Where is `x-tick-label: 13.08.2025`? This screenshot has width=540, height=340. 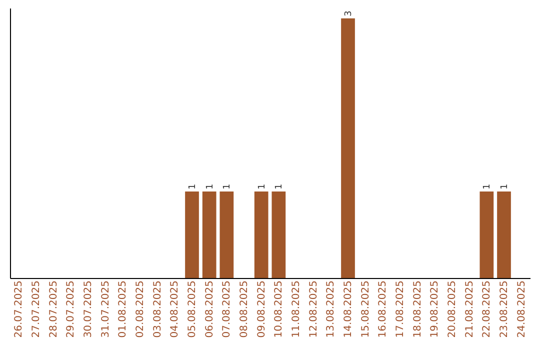
x-tick-label: 13.08.2025 is located at coordinates (331, 309).